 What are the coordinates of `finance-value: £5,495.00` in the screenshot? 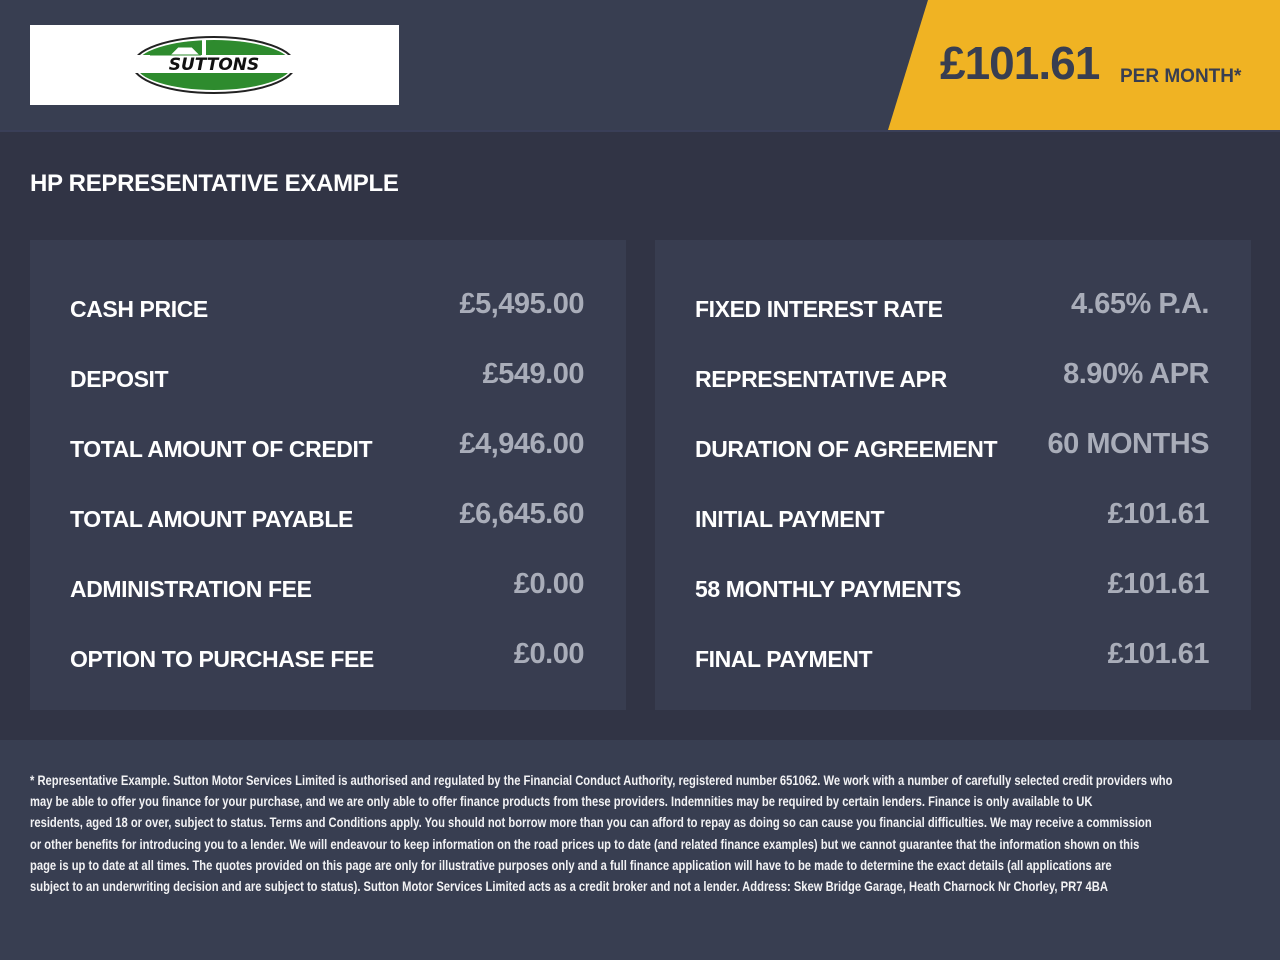 It's located at (521, 304).